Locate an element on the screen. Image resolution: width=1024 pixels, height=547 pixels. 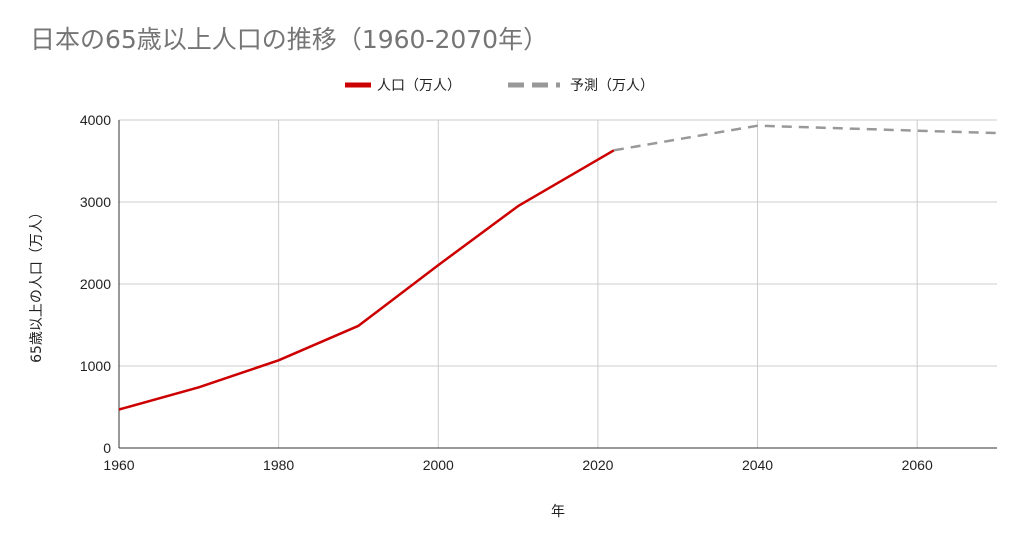
x-tick-label: 2020 is located at coordinates (597, 465).